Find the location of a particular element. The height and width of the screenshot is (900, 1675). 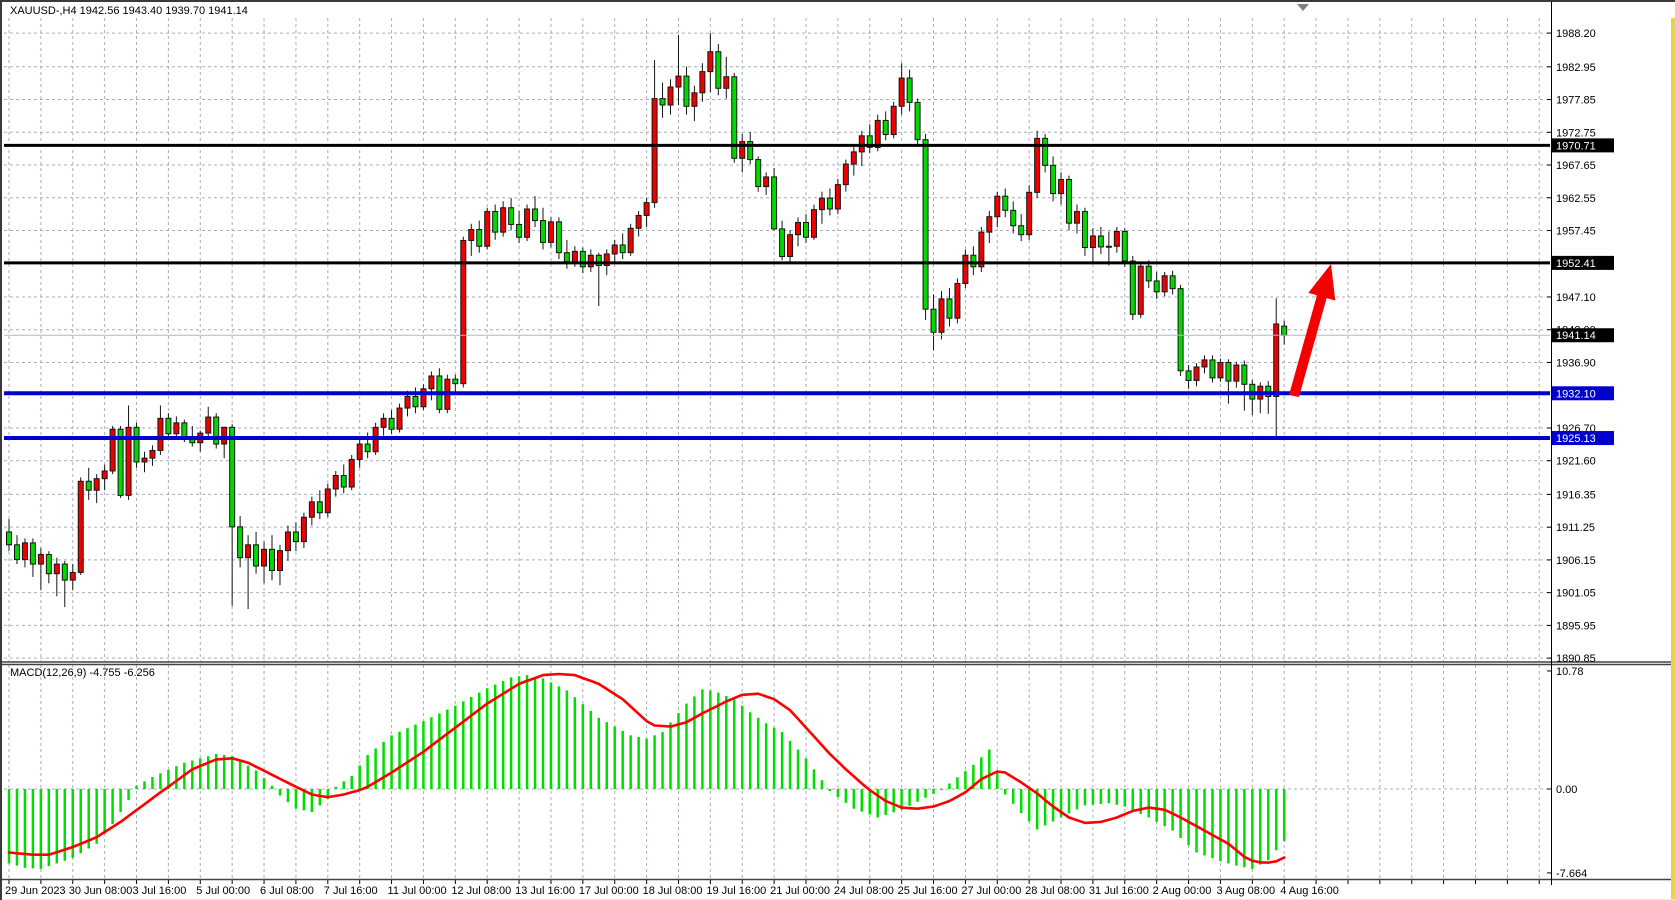

price-tick-label: 1906.15 is located at coordinates (1576, 561).